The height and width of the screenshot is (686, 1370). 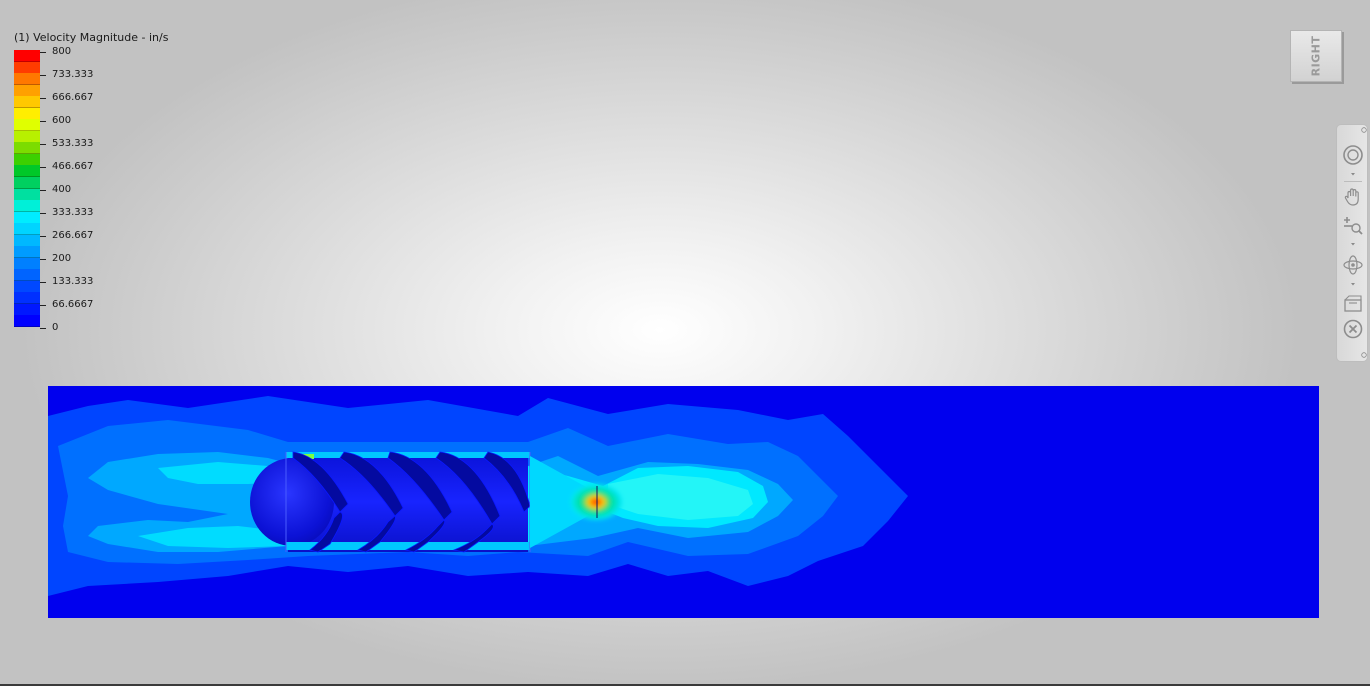 I want to click on navbar-close-icon, so click(x=1364, y=130).